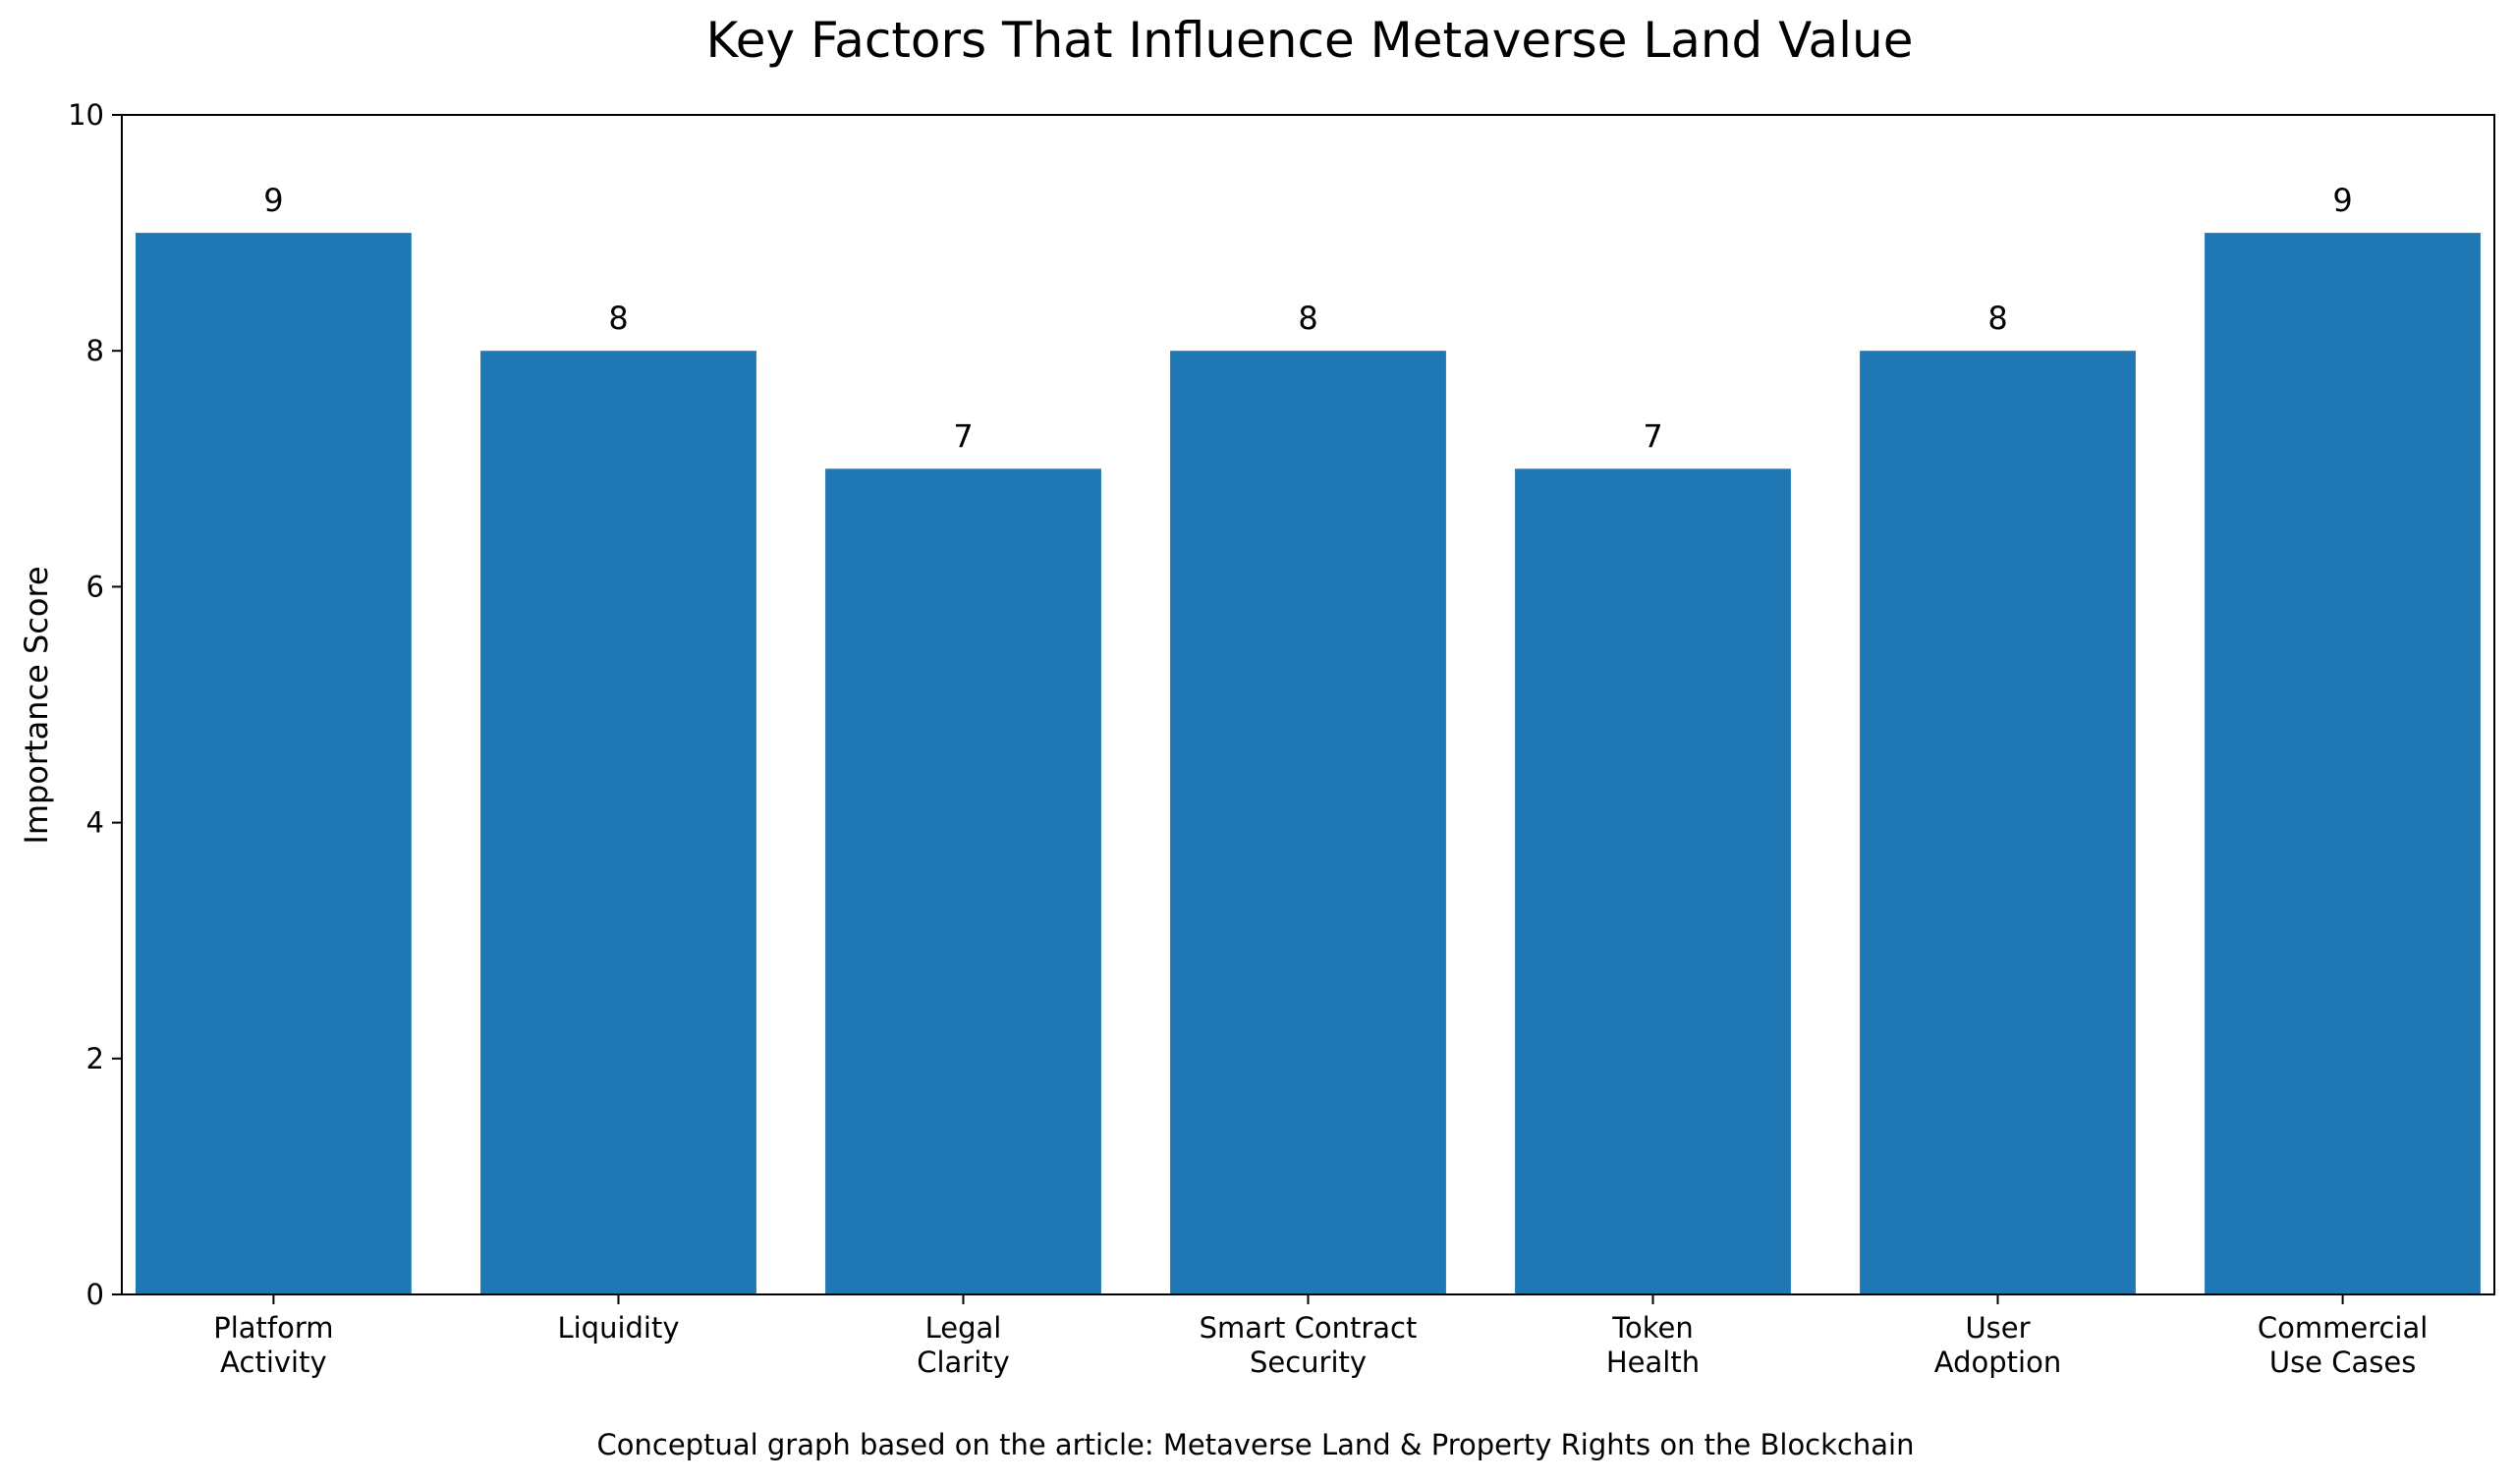 The image size is (2515, 1484). Describe the element at coordinates (2342, 200) in the screenshot. I see `data-label-6: 9` at that location.